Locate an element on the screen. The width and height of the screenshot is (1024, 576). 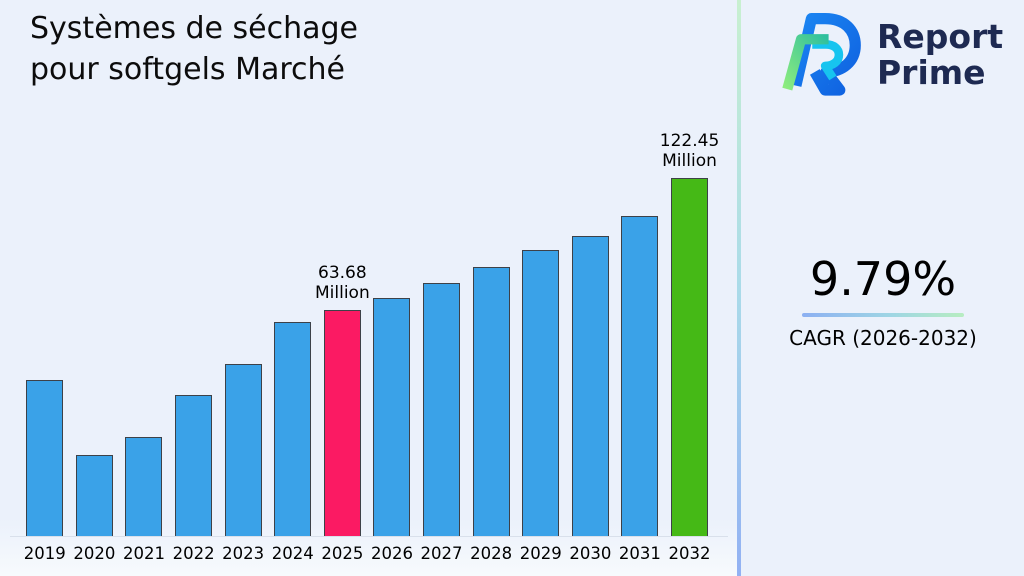
x-tick-2027: 2027 is located at coordinates (441, 553).